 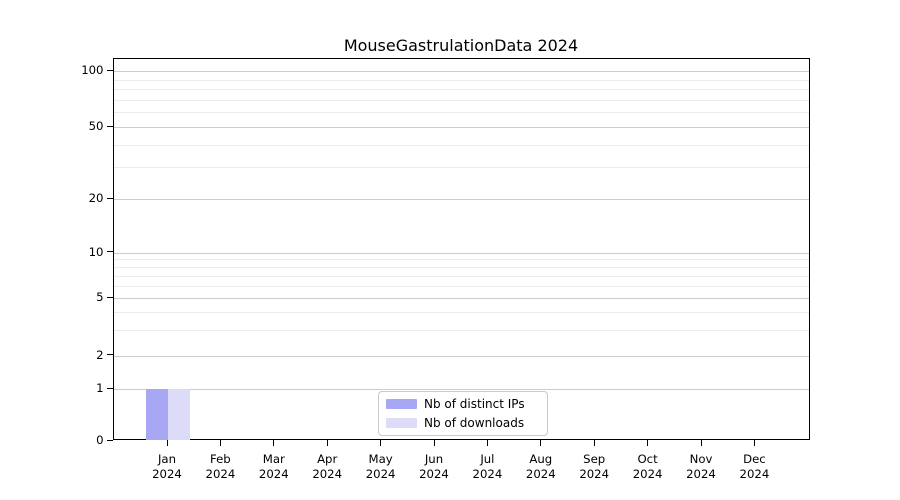 I want to click on bar-downloads, so click(x=179, y=414).